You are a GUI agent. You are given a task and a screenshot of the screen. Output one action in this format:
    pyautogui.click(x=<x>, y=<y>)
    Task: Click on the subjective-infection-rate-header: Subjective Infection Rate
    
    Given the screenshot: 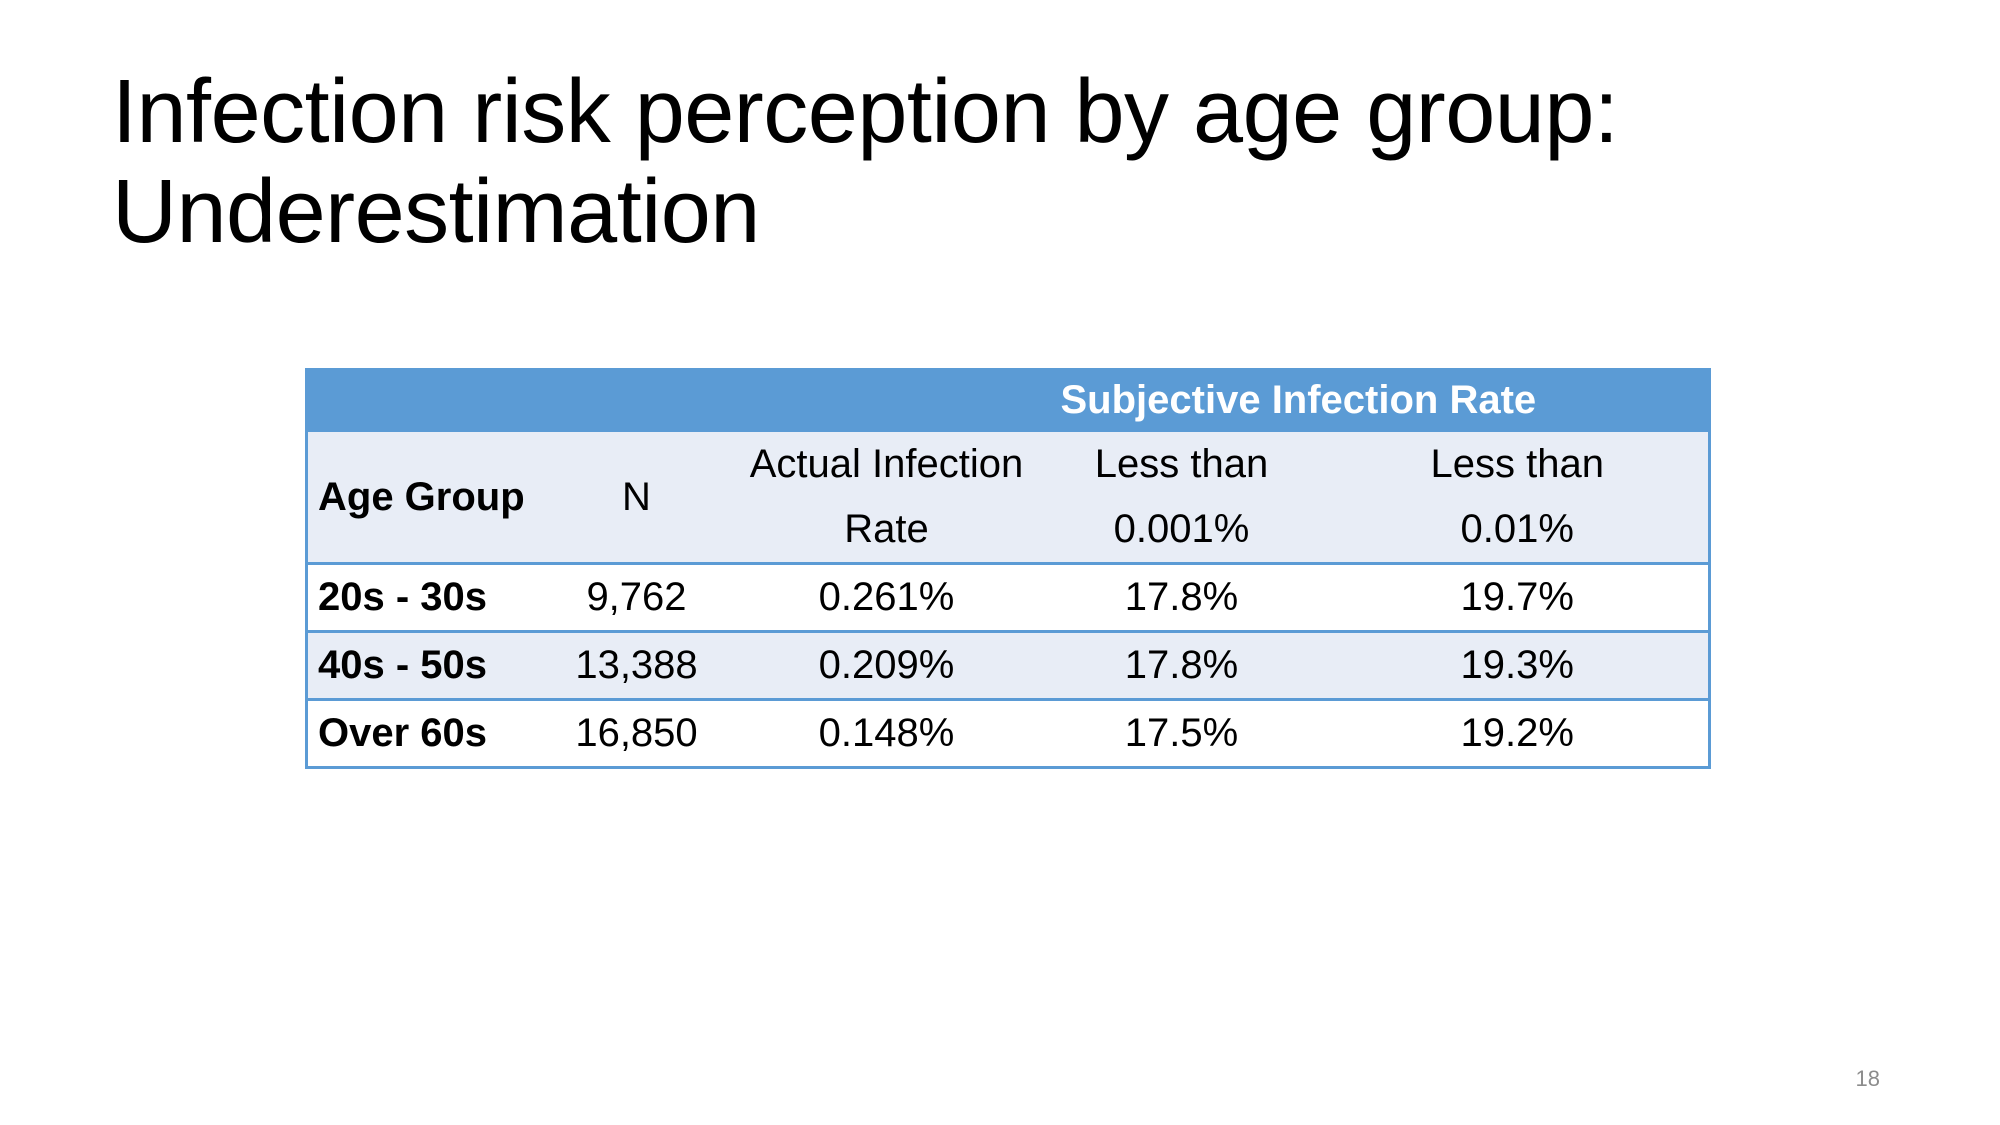 What is the action you would take?
    pyautogui.click(x=1373, y=400)
    